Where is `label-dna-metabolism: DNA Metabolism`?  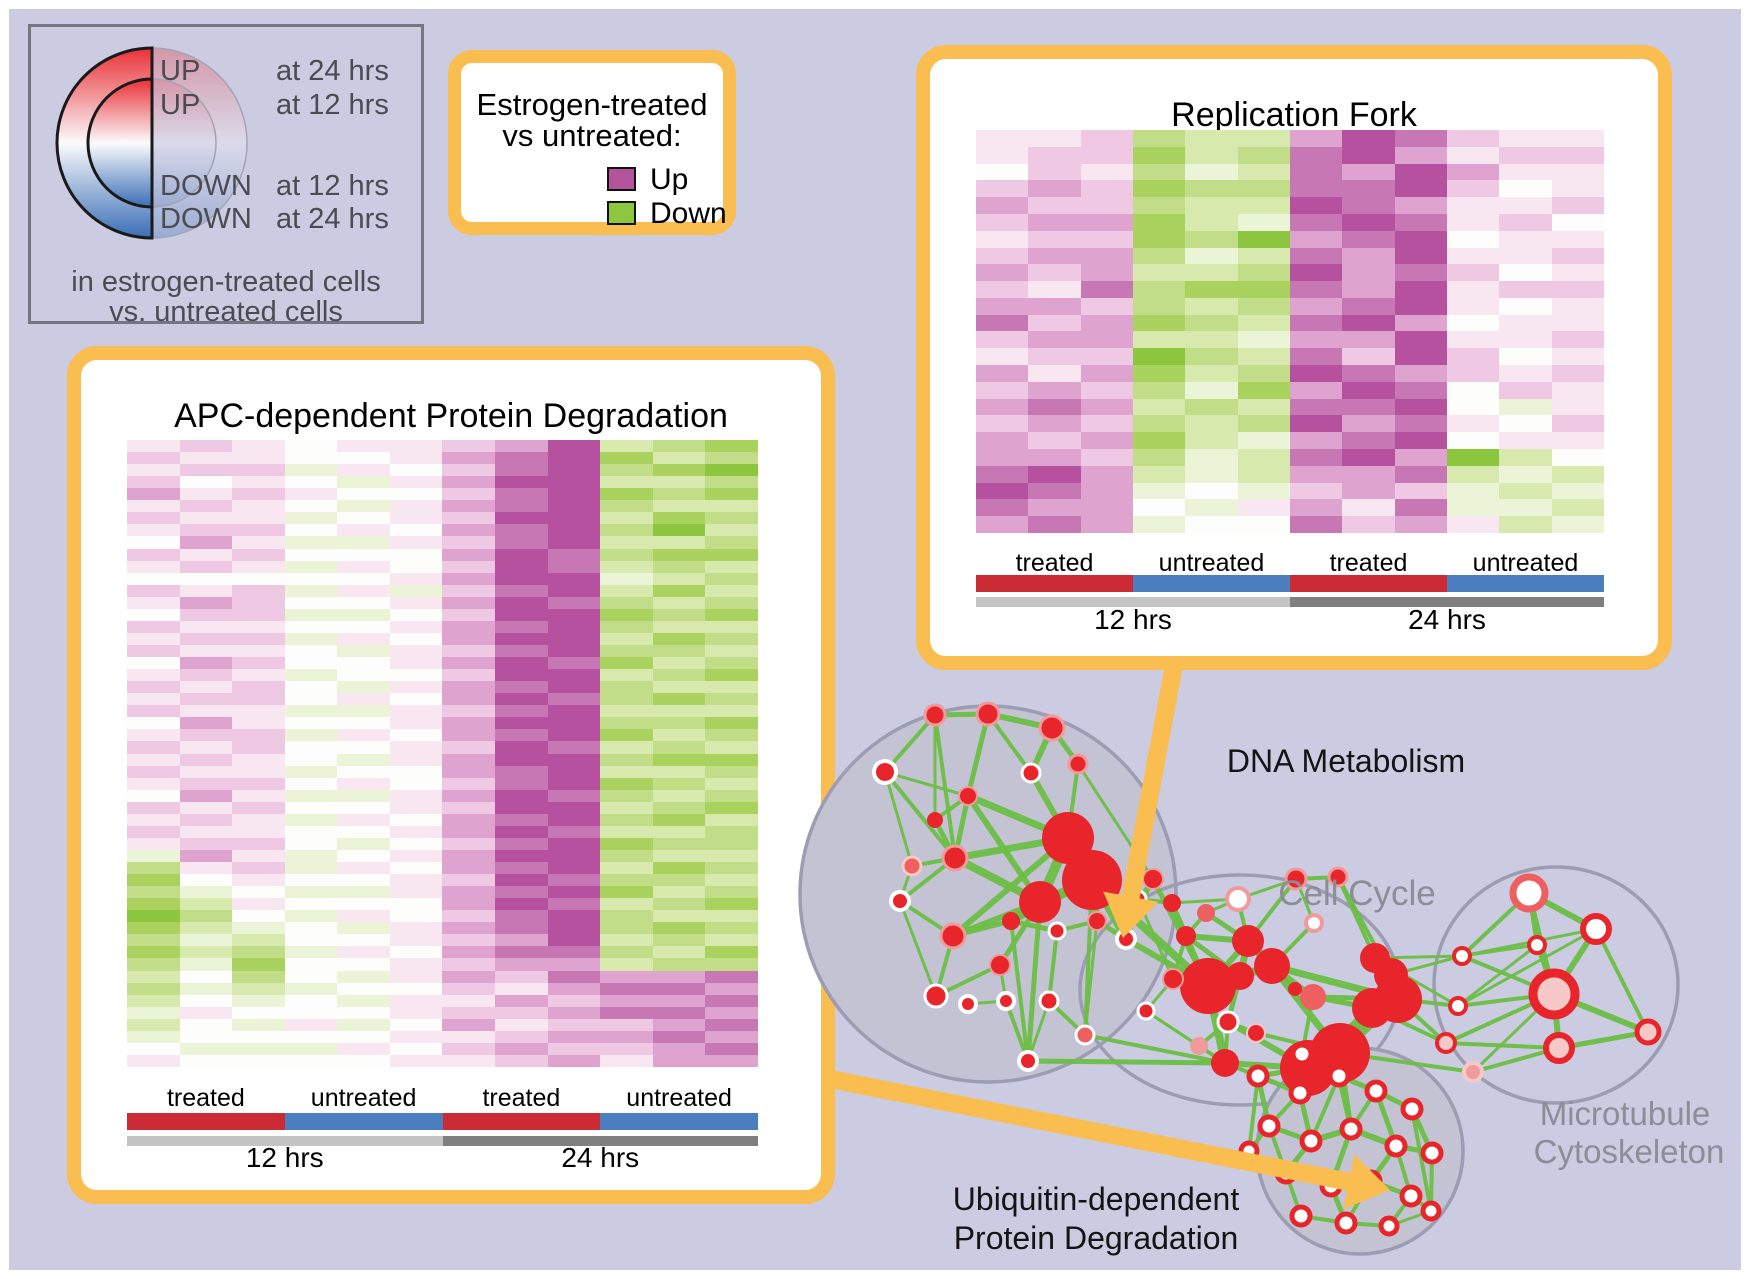
label-dna-metabolism: DNA Metabolism is located at coordinates (1346, 761).